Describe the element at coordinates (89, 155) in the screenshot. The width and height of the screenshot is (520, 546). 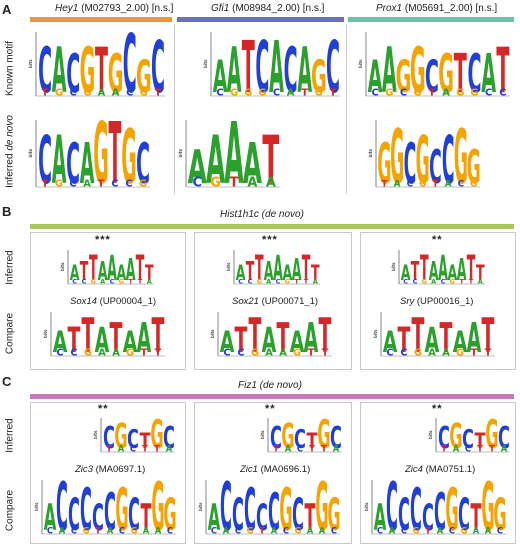
I see `logo-hey1-inferred: bits CT AG CC AA GT TC GC CG` at that location.